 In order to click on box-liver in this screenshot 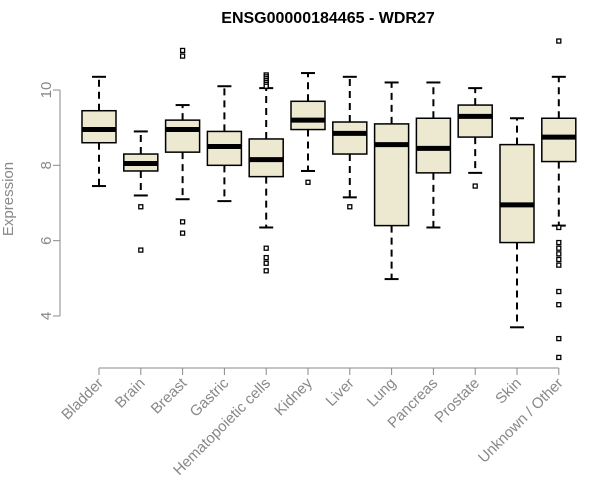, I will do `click(350, 142)`.